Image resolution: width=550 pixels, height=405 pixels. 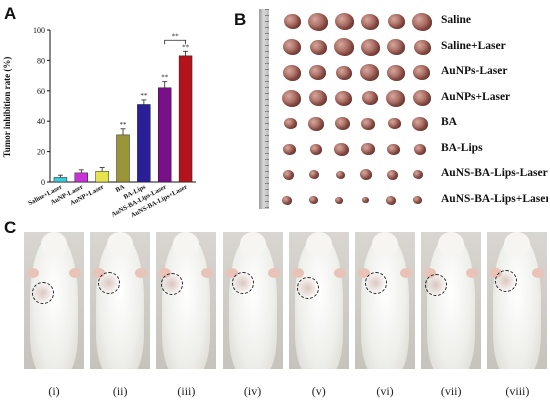 I want to click on group-numeral: (v), so click(x=318, y=391).